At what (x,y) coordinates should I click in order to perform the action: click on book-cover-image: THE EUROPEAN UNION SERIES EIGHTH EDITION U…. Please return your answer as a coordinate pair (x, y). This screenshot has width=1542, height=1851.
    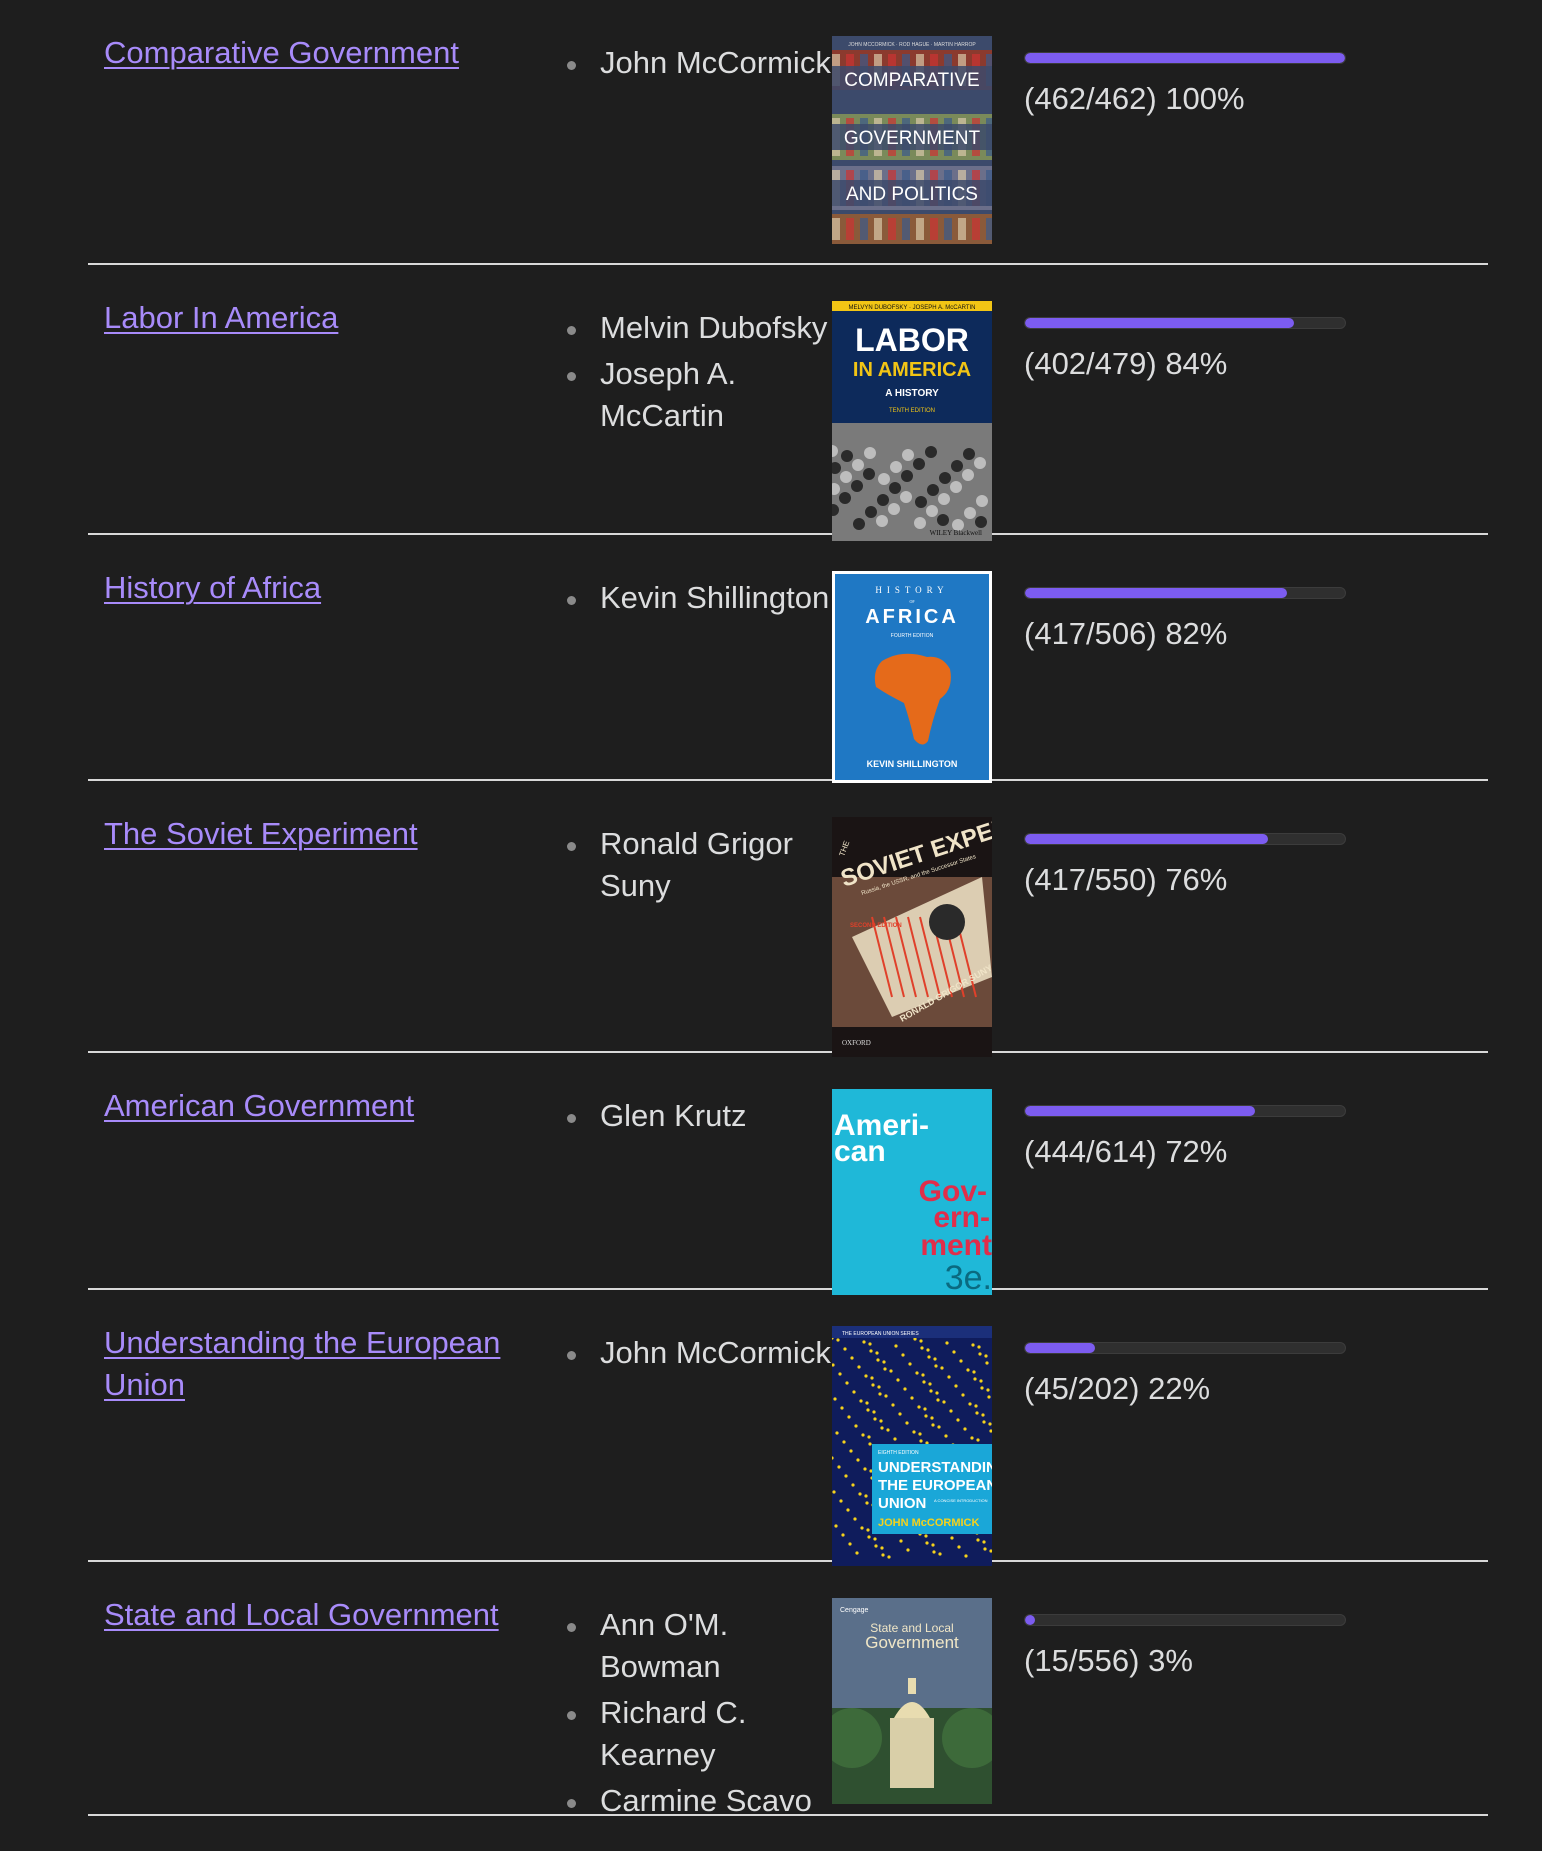
    Looking at the image, I should click on (912, 1446).